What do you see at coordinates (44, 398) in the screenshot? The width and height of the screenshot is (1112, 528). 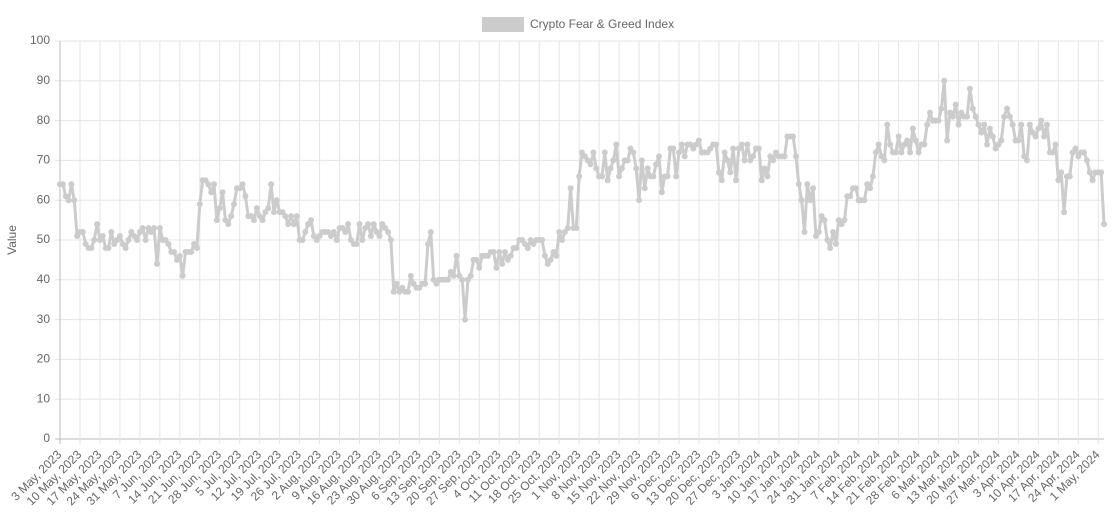 I see `y-tick-label: 10` at bounding box center [44, 398].